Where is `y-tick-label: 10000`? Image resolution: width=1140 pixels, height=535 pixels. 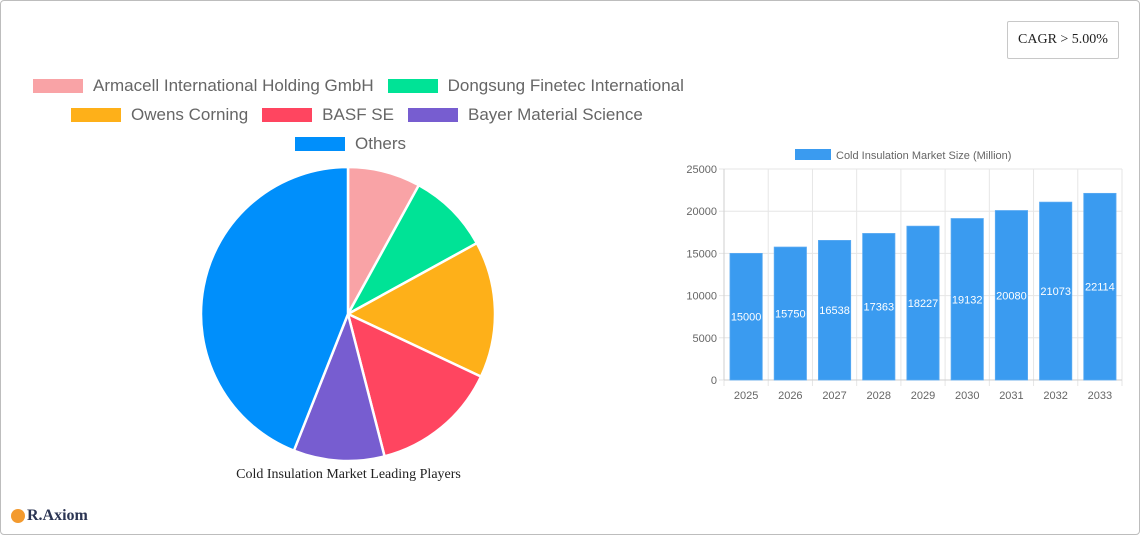 y-tick-label: 10000 is located at coordinates (701, 297).